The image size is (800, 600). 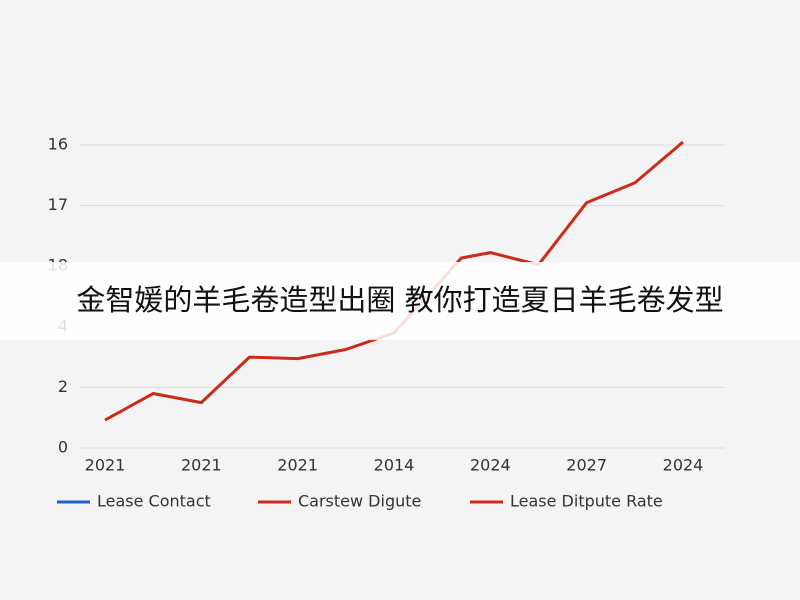 What do you see at coordinates (154, 501) in the screenshot?
I see `legend-label: Lease Contact` at bounding box center [154, 501].